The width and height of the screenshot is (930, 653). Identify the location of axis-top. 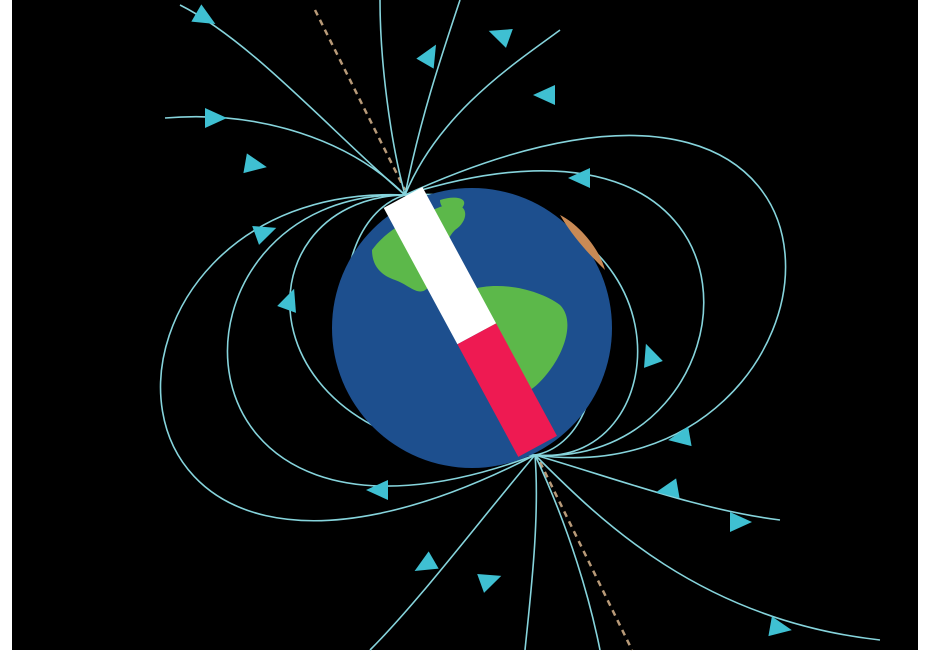
(360, 100).